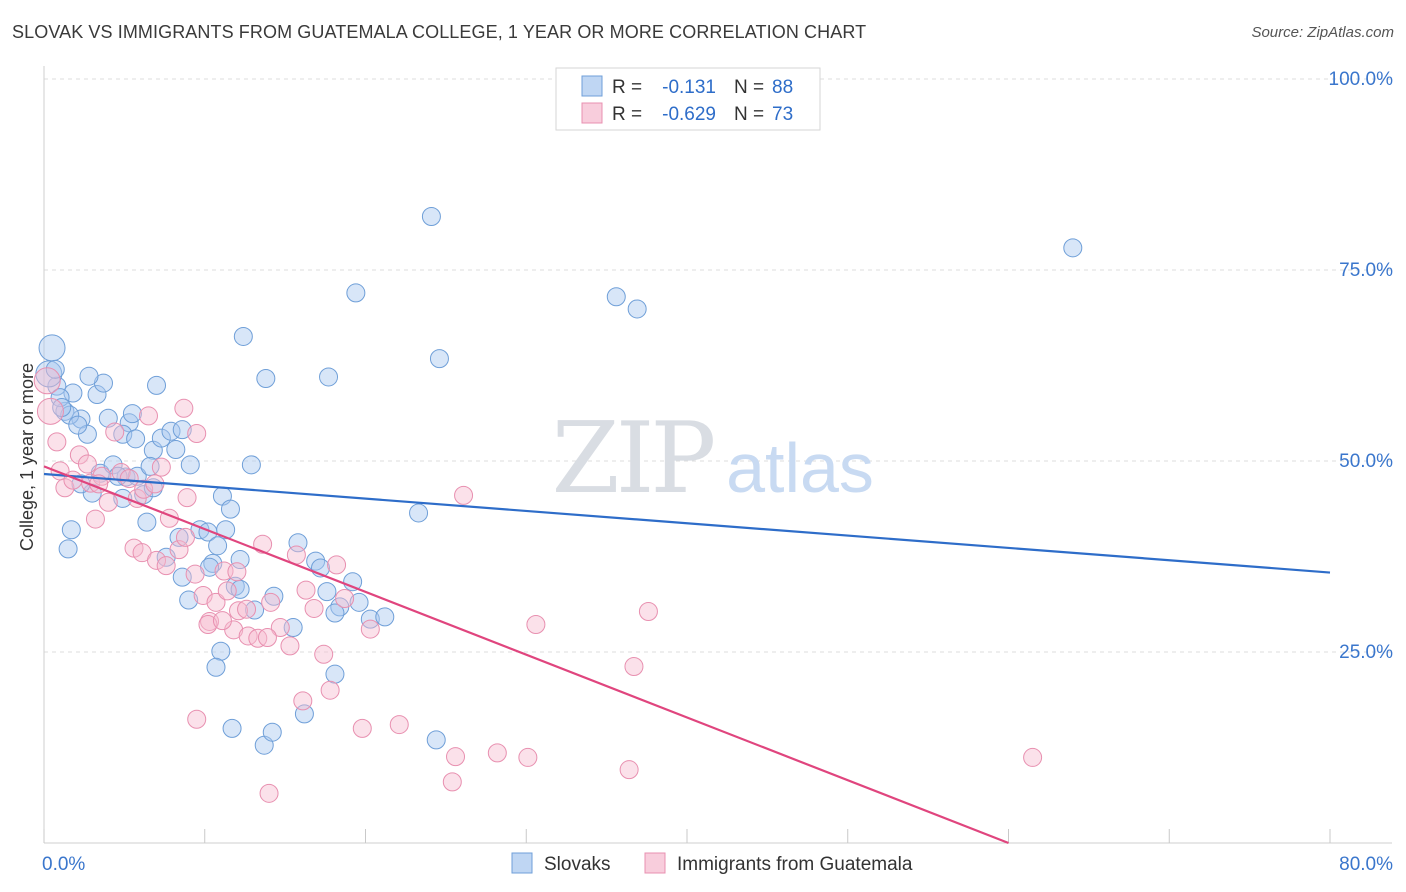 The height and width of the screenshot is (892, 1406). I want to click on series-legend: Slovaks Immigrants from Guatemala, so click(712, 863).